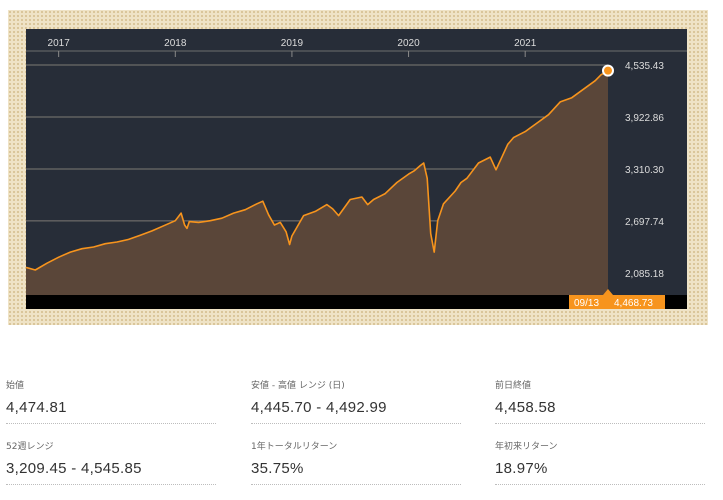 This screenshot has width=723, height=500. What do you see at coordinates (277, 468) in the screenshot?
I see `stat-value: 35.75%` at bounding box center [277, 468].